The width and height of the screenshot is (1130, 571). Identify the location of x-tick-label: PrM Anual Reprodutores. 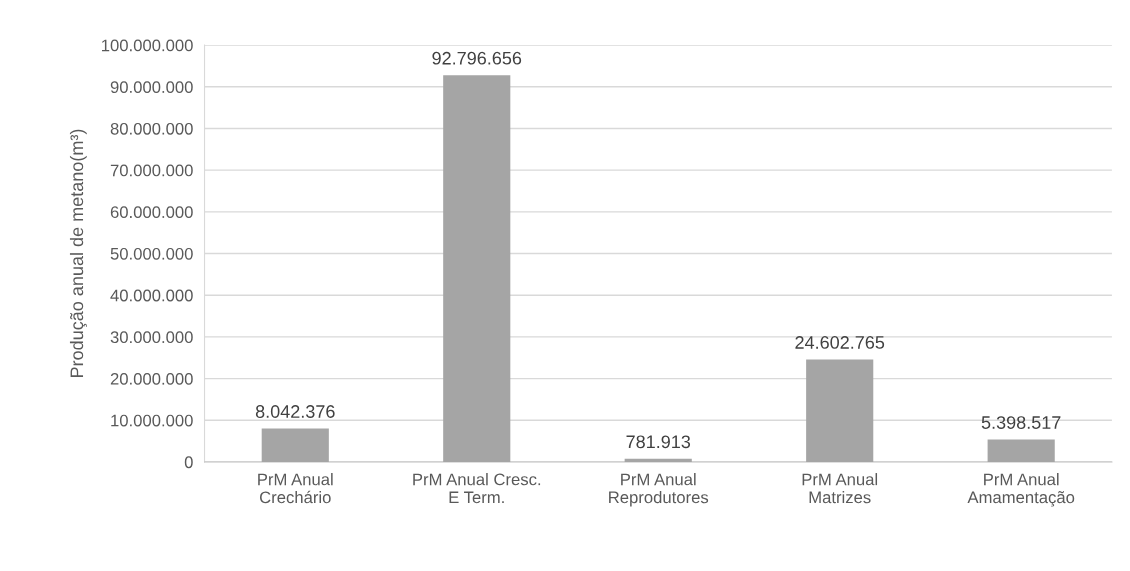
(659, 490).